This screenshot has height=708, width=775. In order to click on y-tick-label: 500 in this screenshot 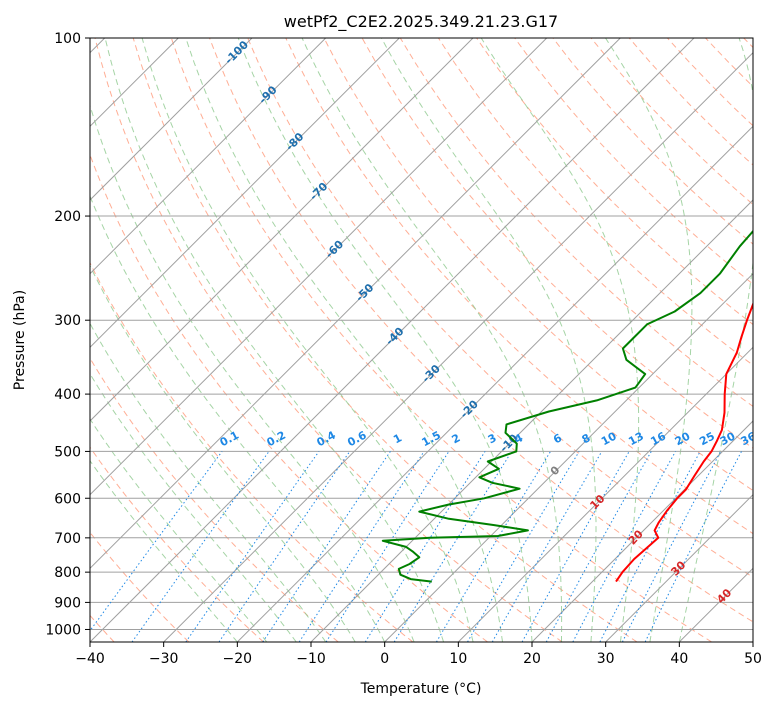, I will do `click(67, 452)`.